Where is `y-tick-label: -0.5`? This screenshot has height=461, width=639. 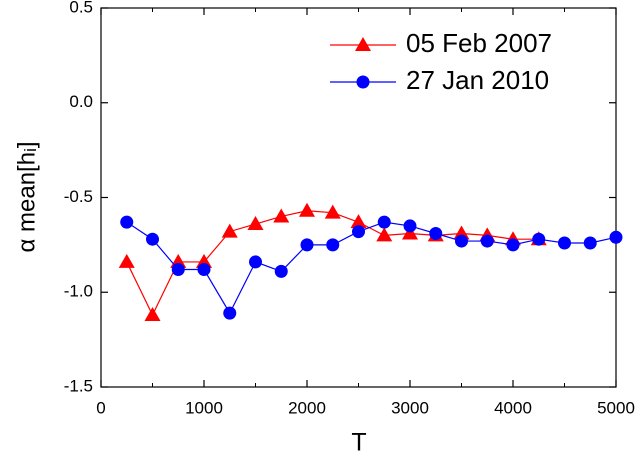
y-tick-label: -0.5 is located at coordinates (78, 196).